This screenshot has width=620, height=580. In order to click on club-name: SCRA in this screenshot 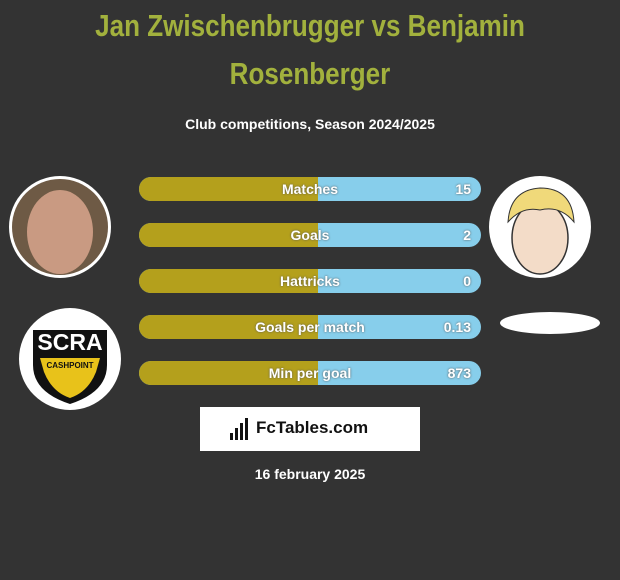, I will do `click(69, 342)`.